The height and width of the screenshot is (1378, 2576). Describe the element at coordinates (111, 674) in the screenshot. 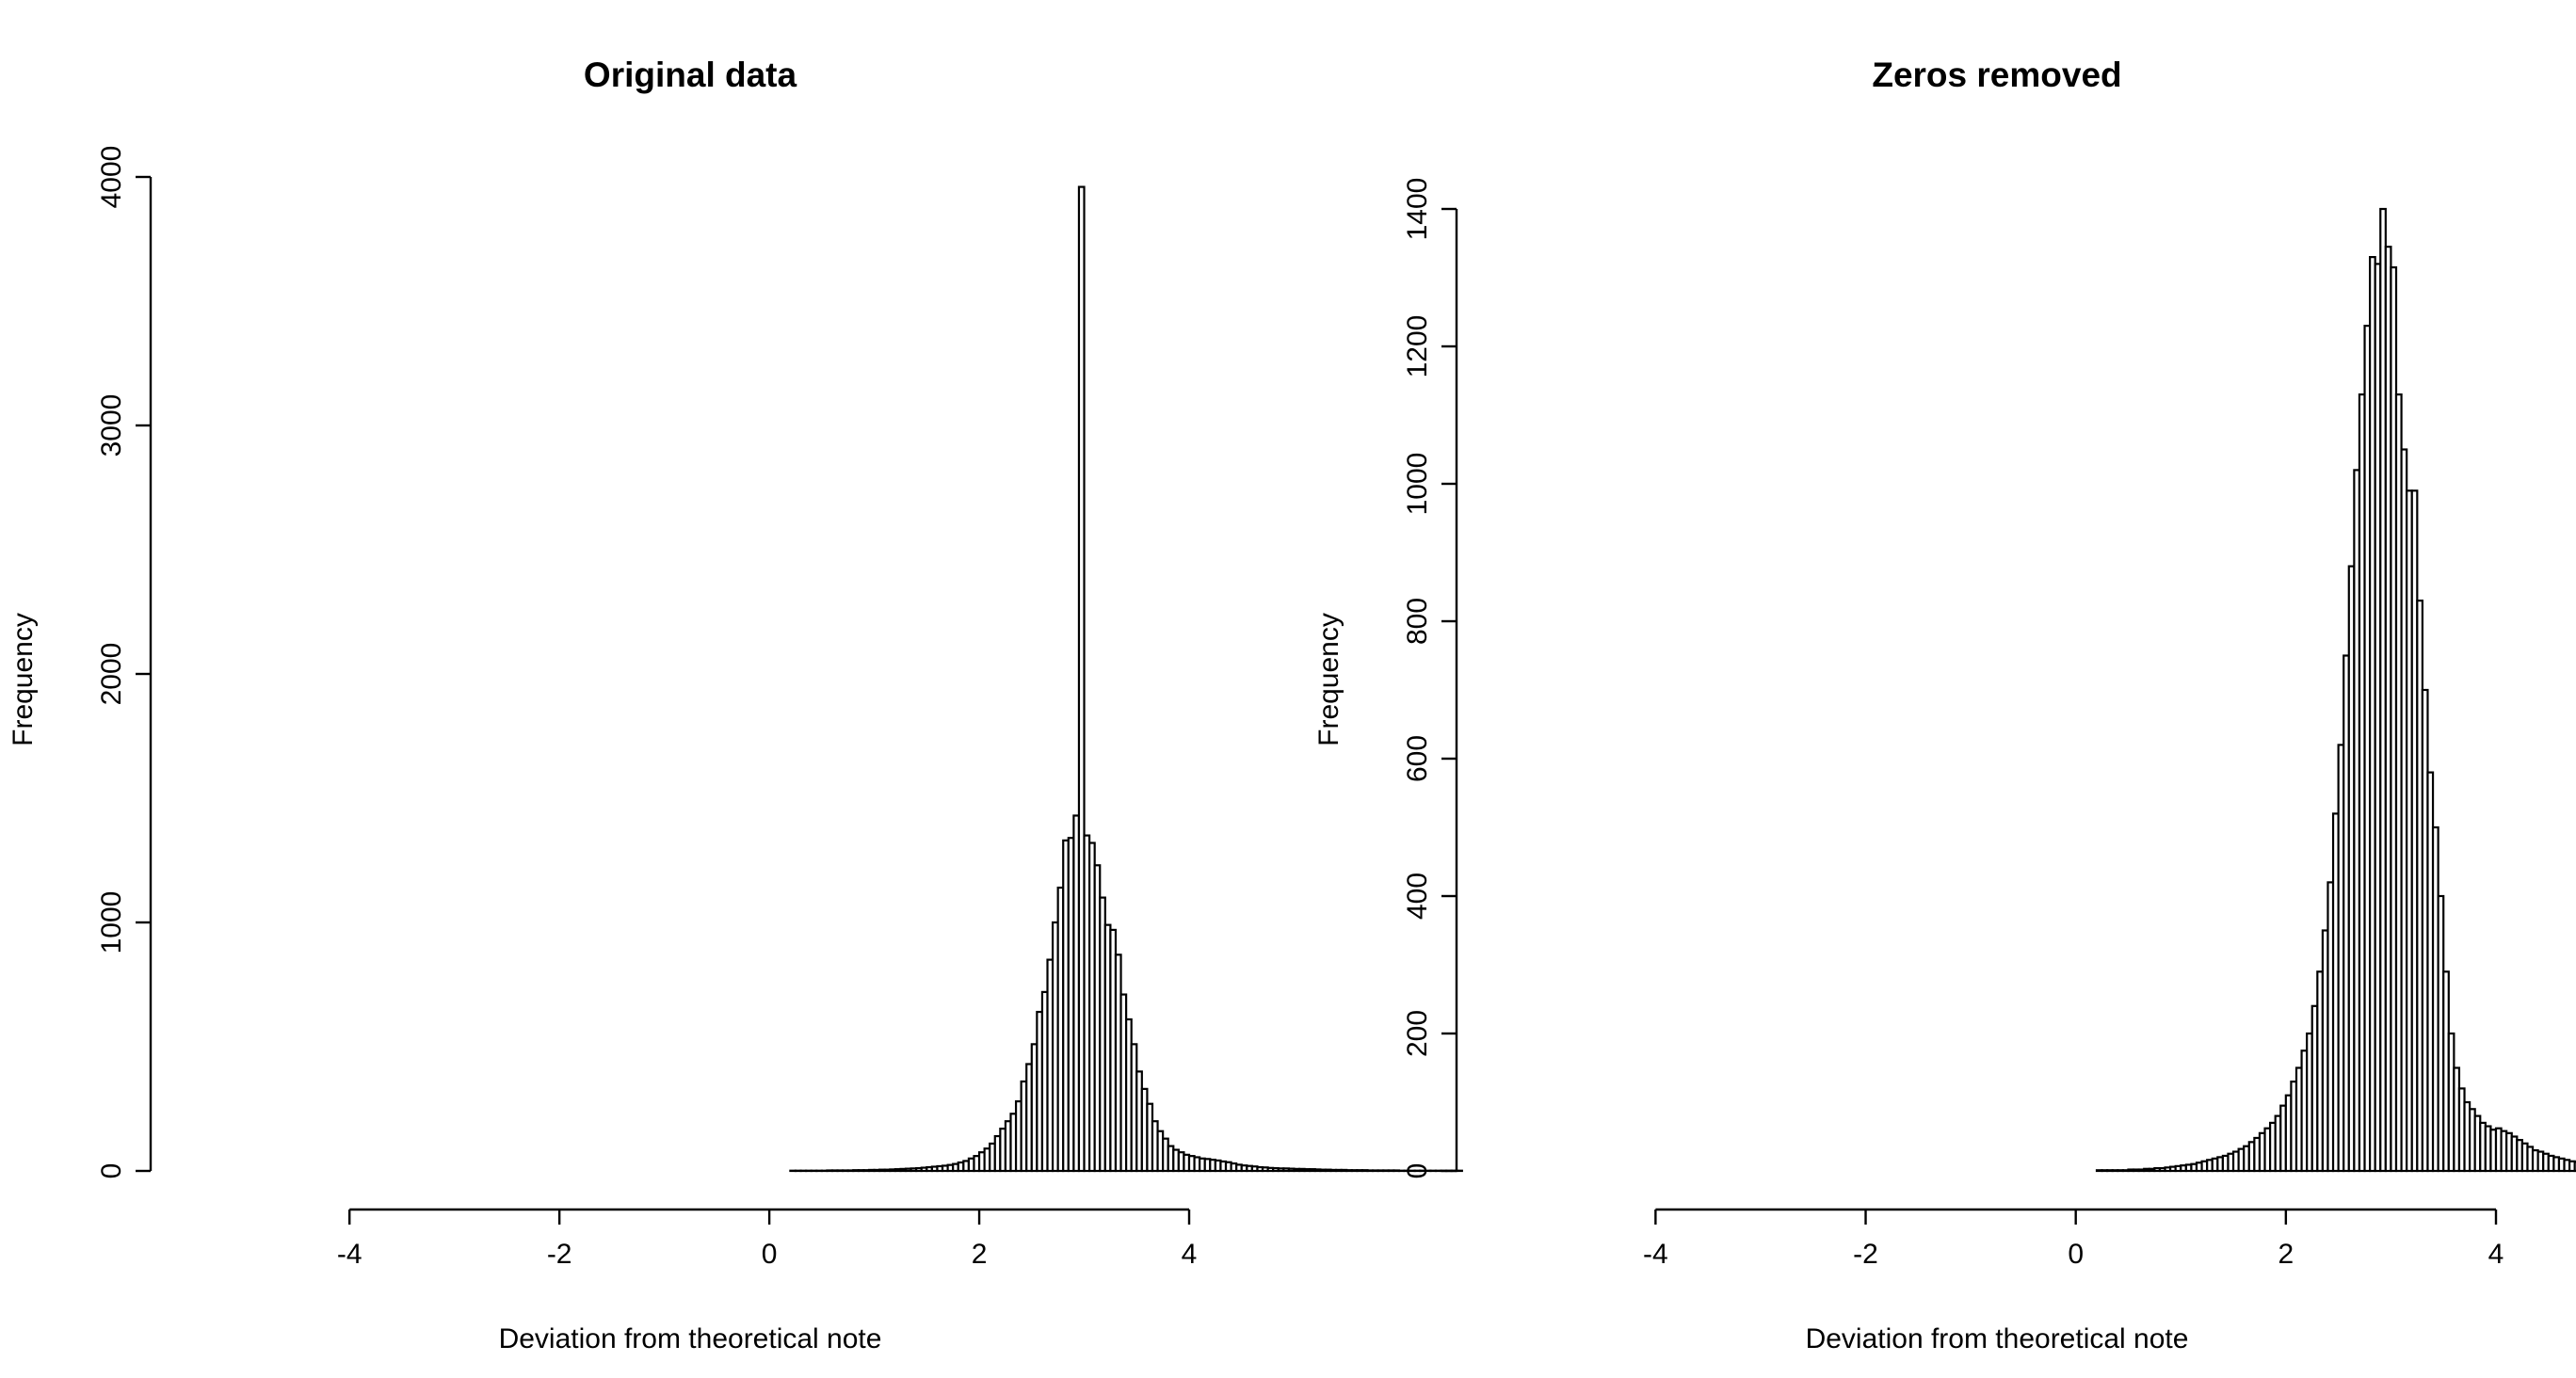

I see `y-tick-label: 2000` at that location.